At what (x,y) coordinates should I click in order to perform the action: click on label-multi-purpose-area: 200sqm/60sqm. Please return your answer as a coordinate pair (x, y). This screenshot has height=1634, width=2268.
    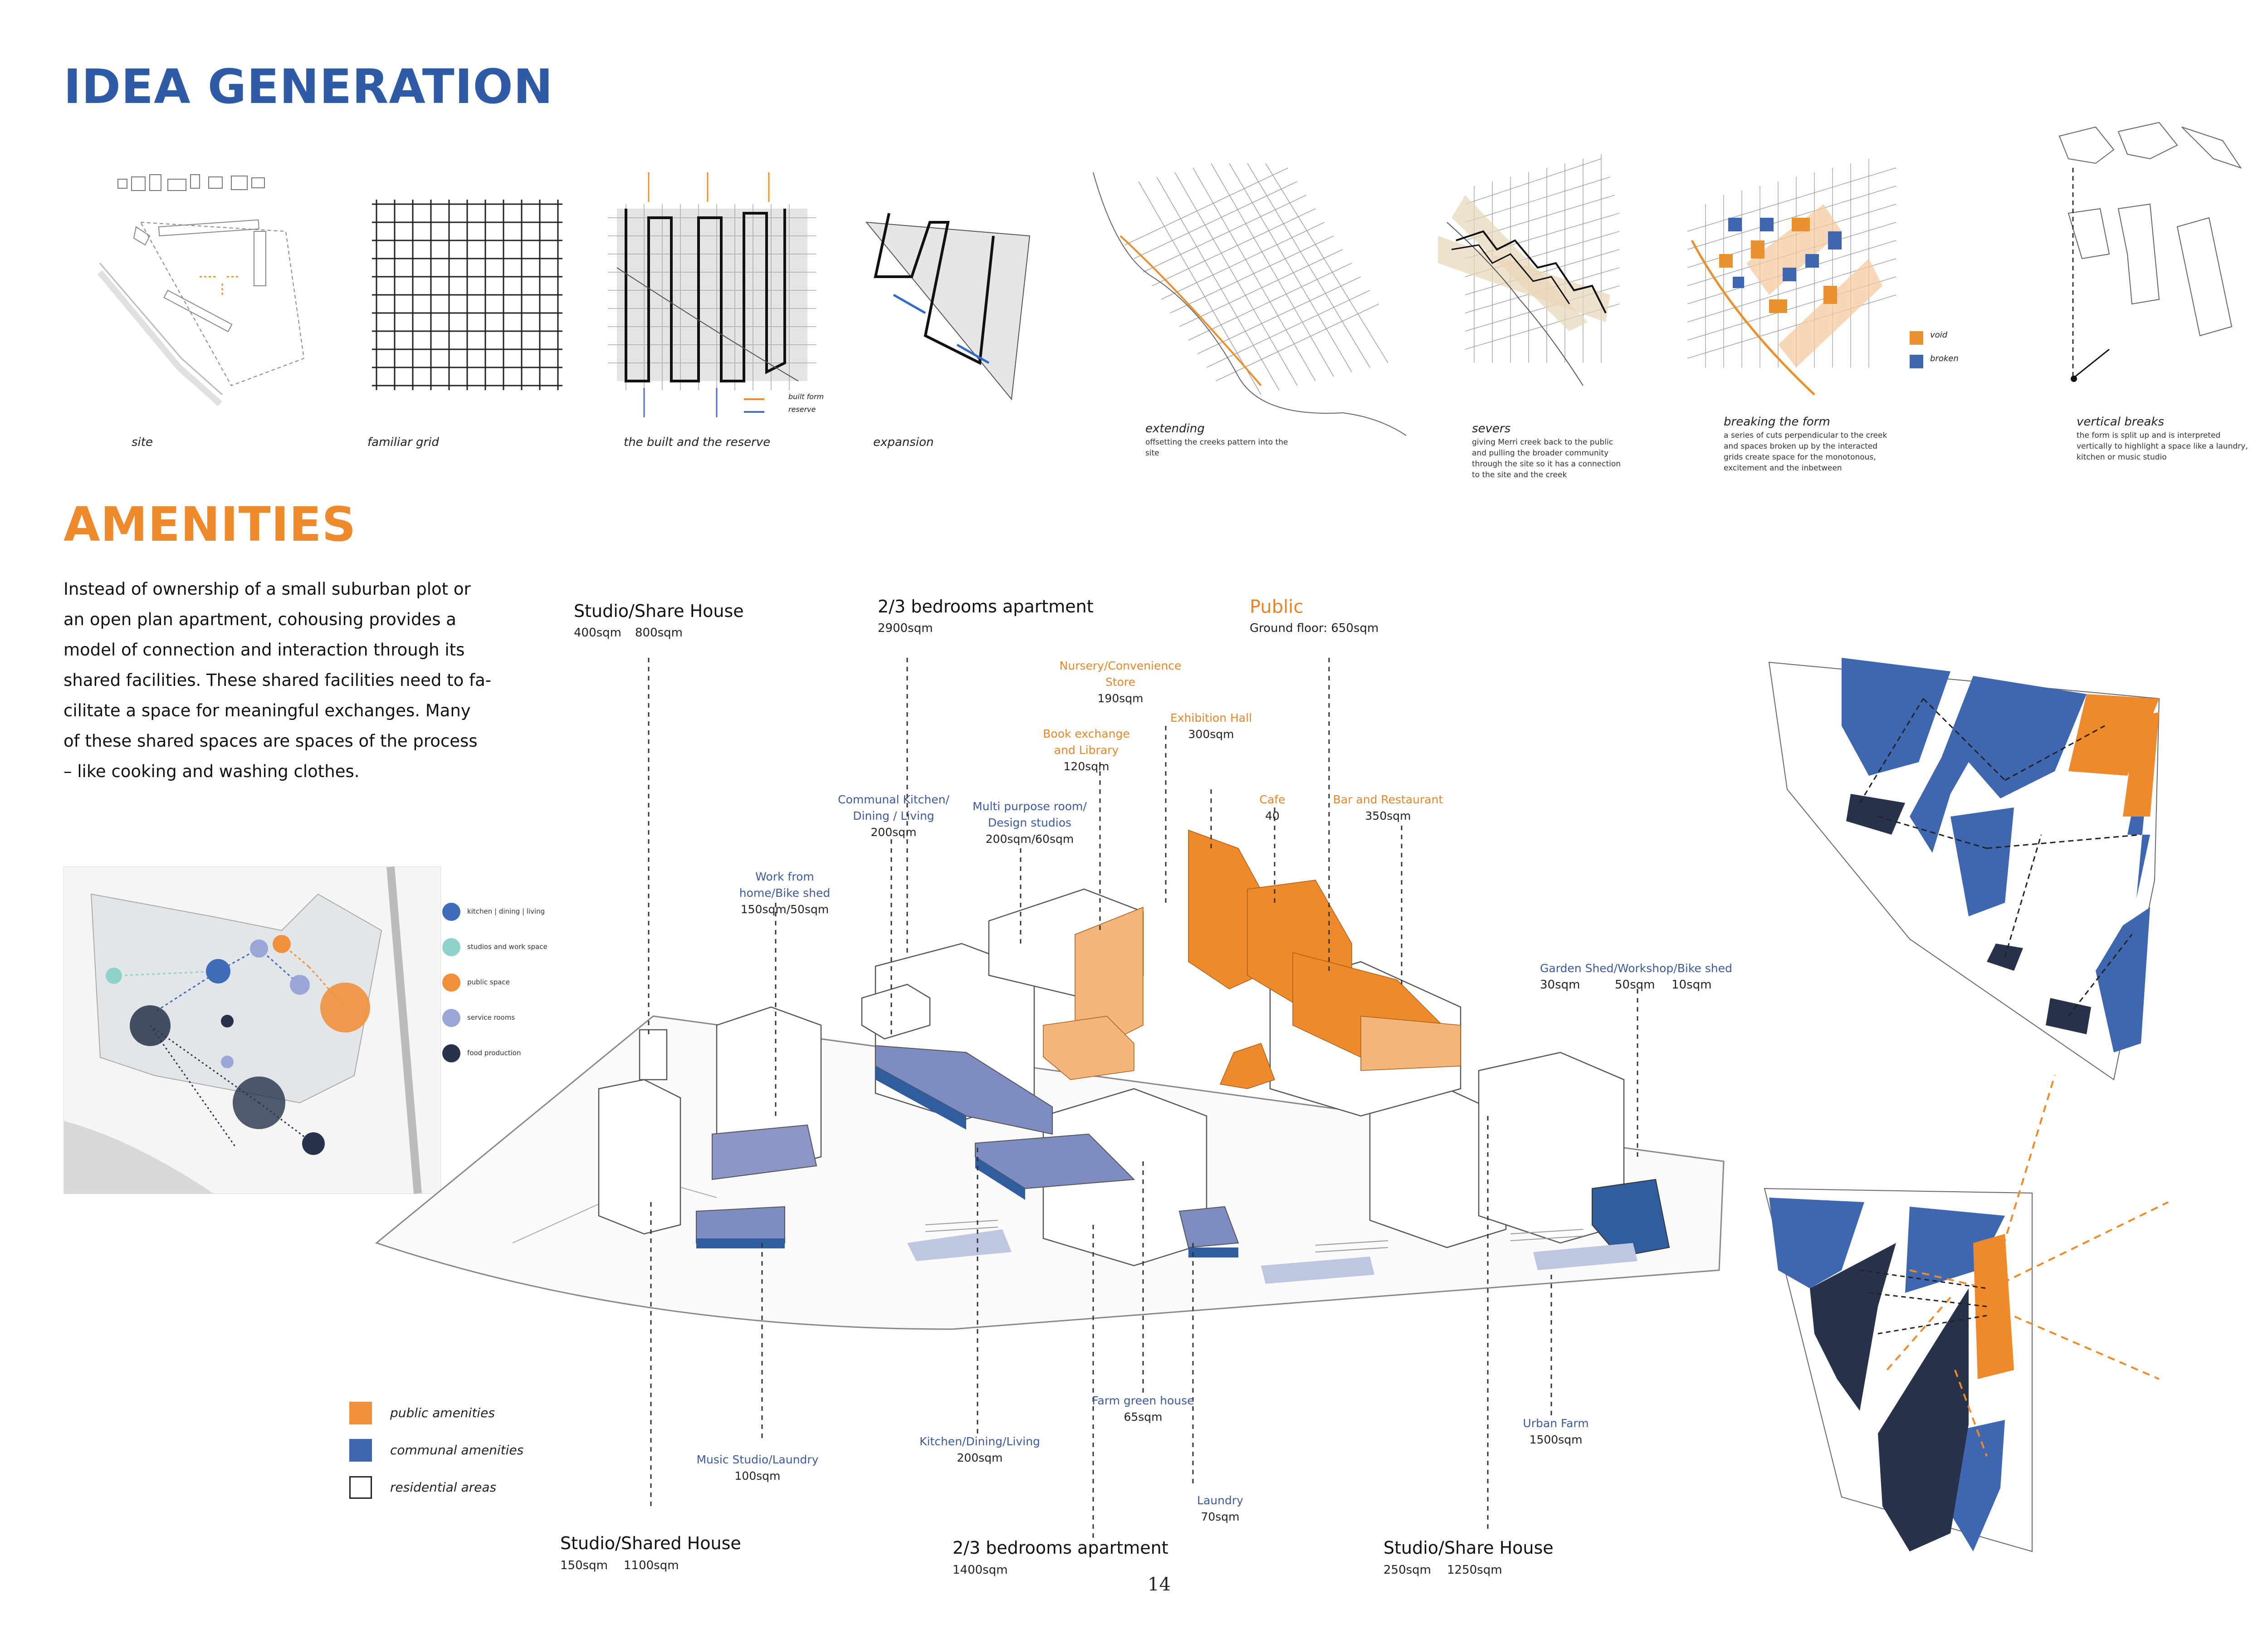
    Looking at the image, I should click on (1030, 839).